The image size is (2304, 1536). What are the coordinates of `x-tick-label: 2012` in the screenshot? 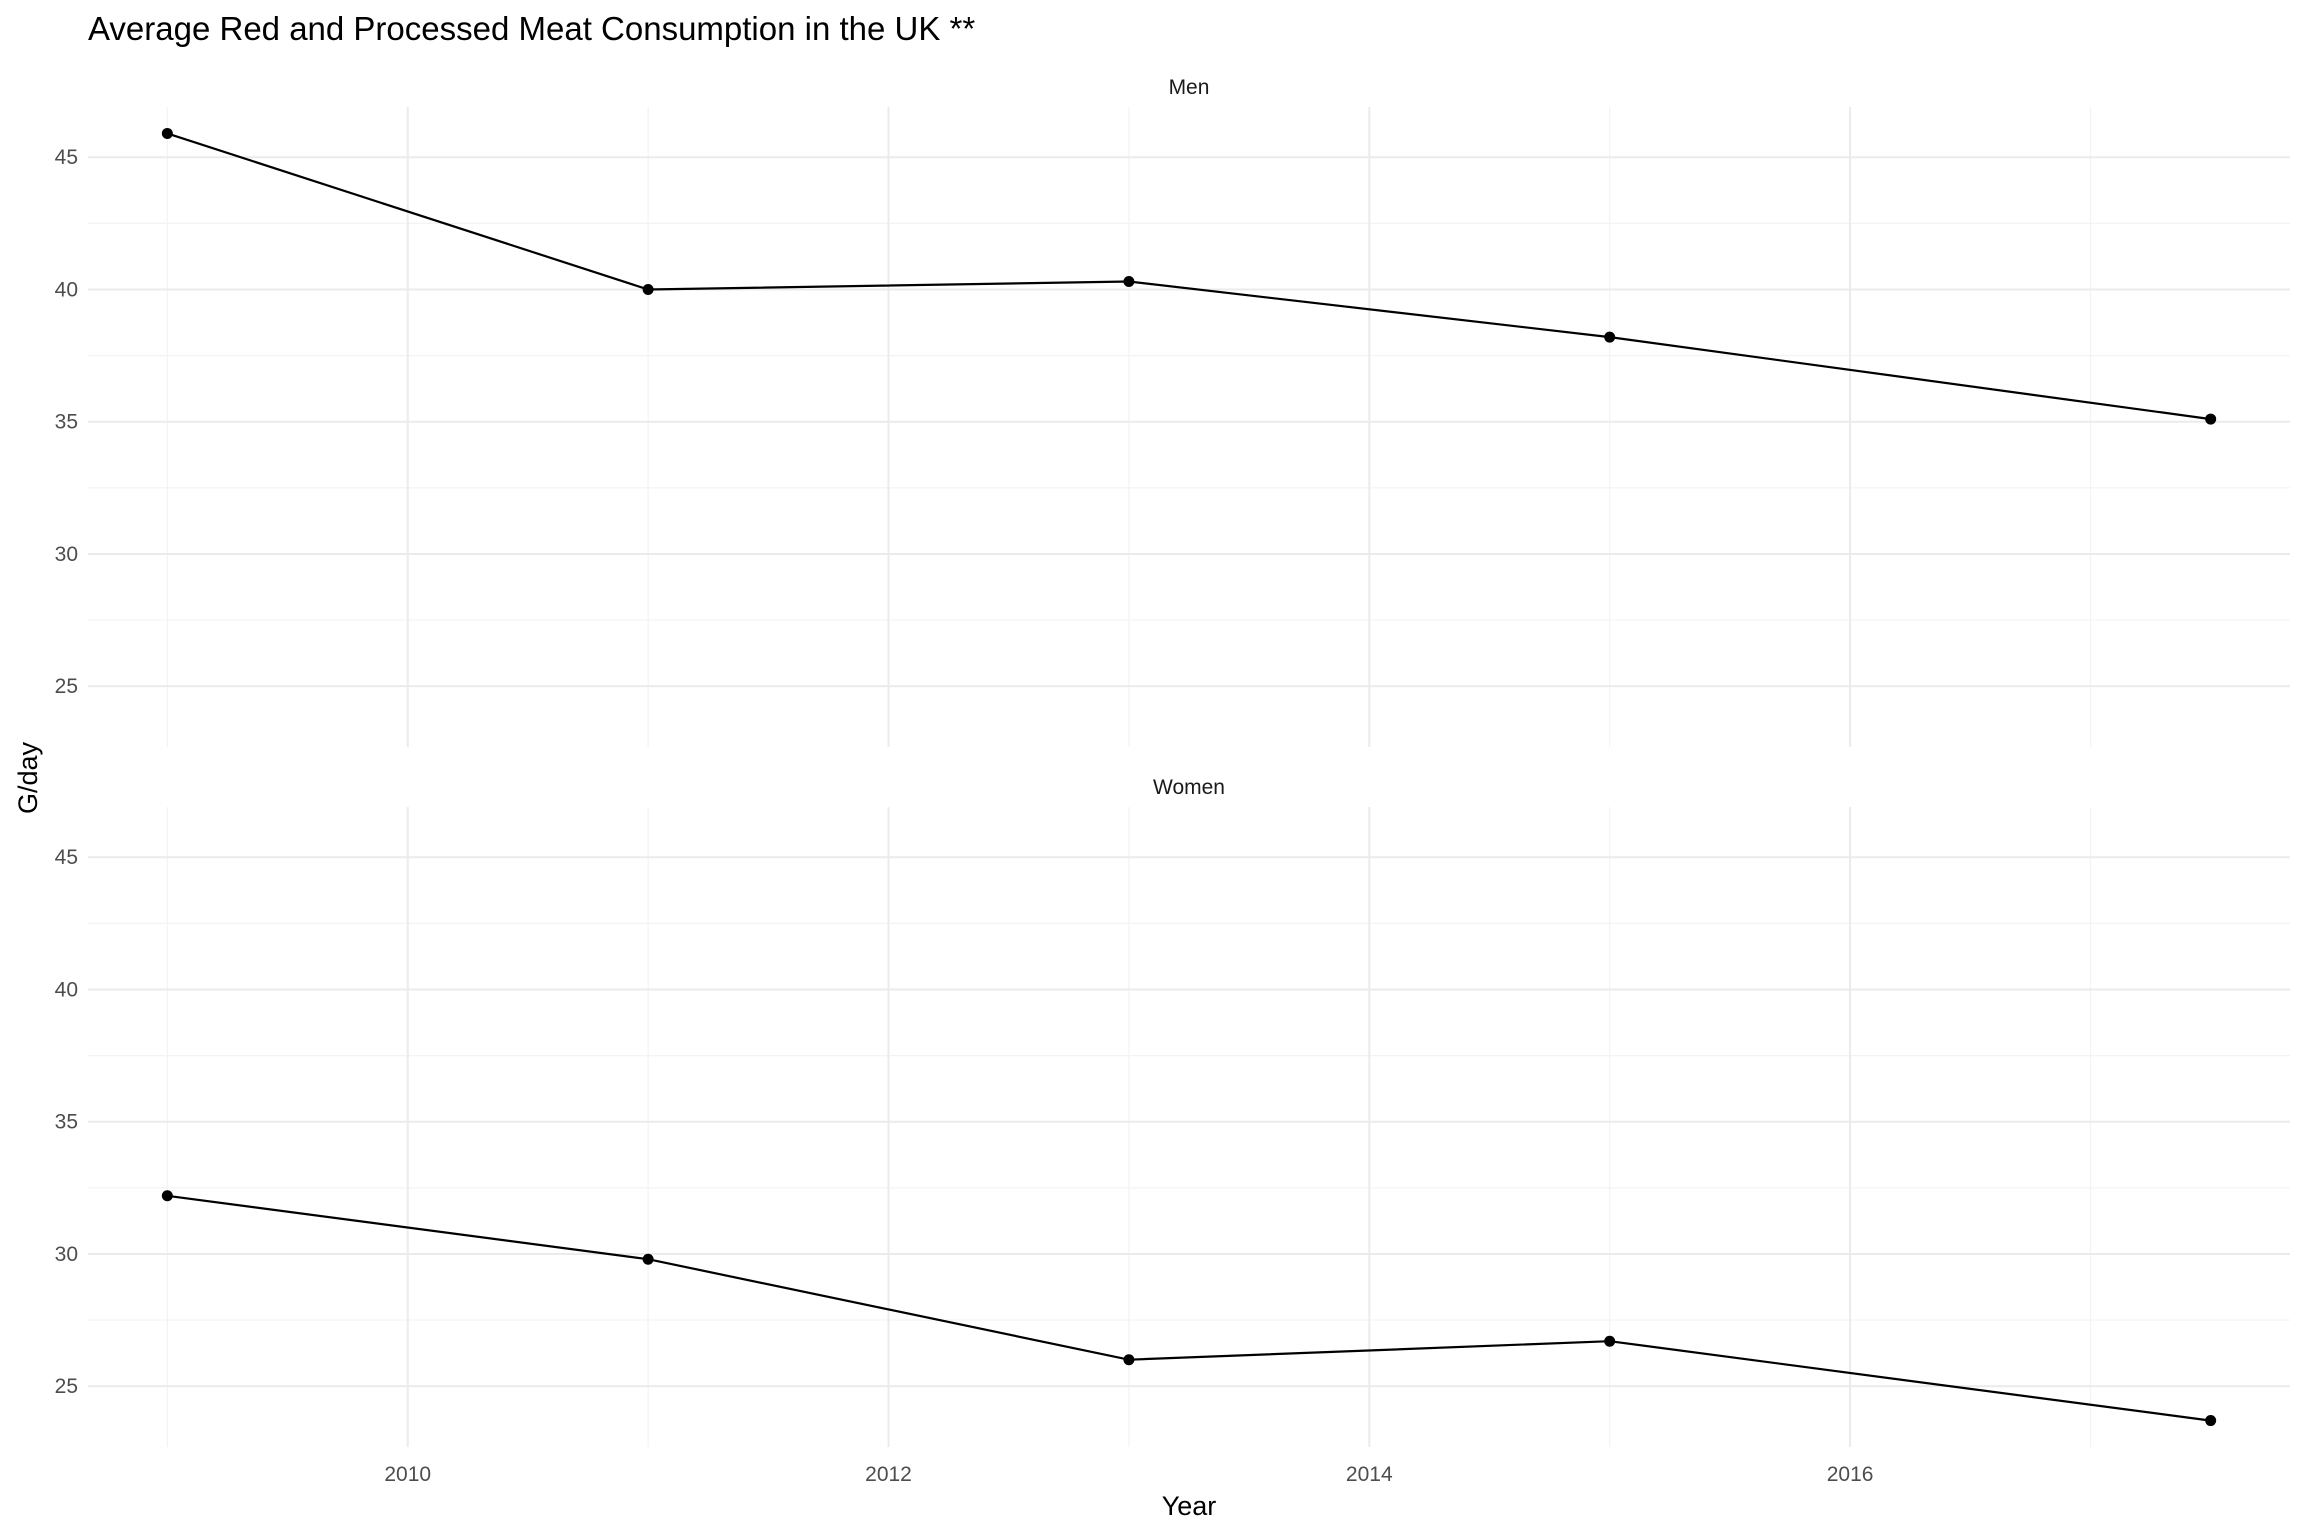 It's located at (888, 1474).